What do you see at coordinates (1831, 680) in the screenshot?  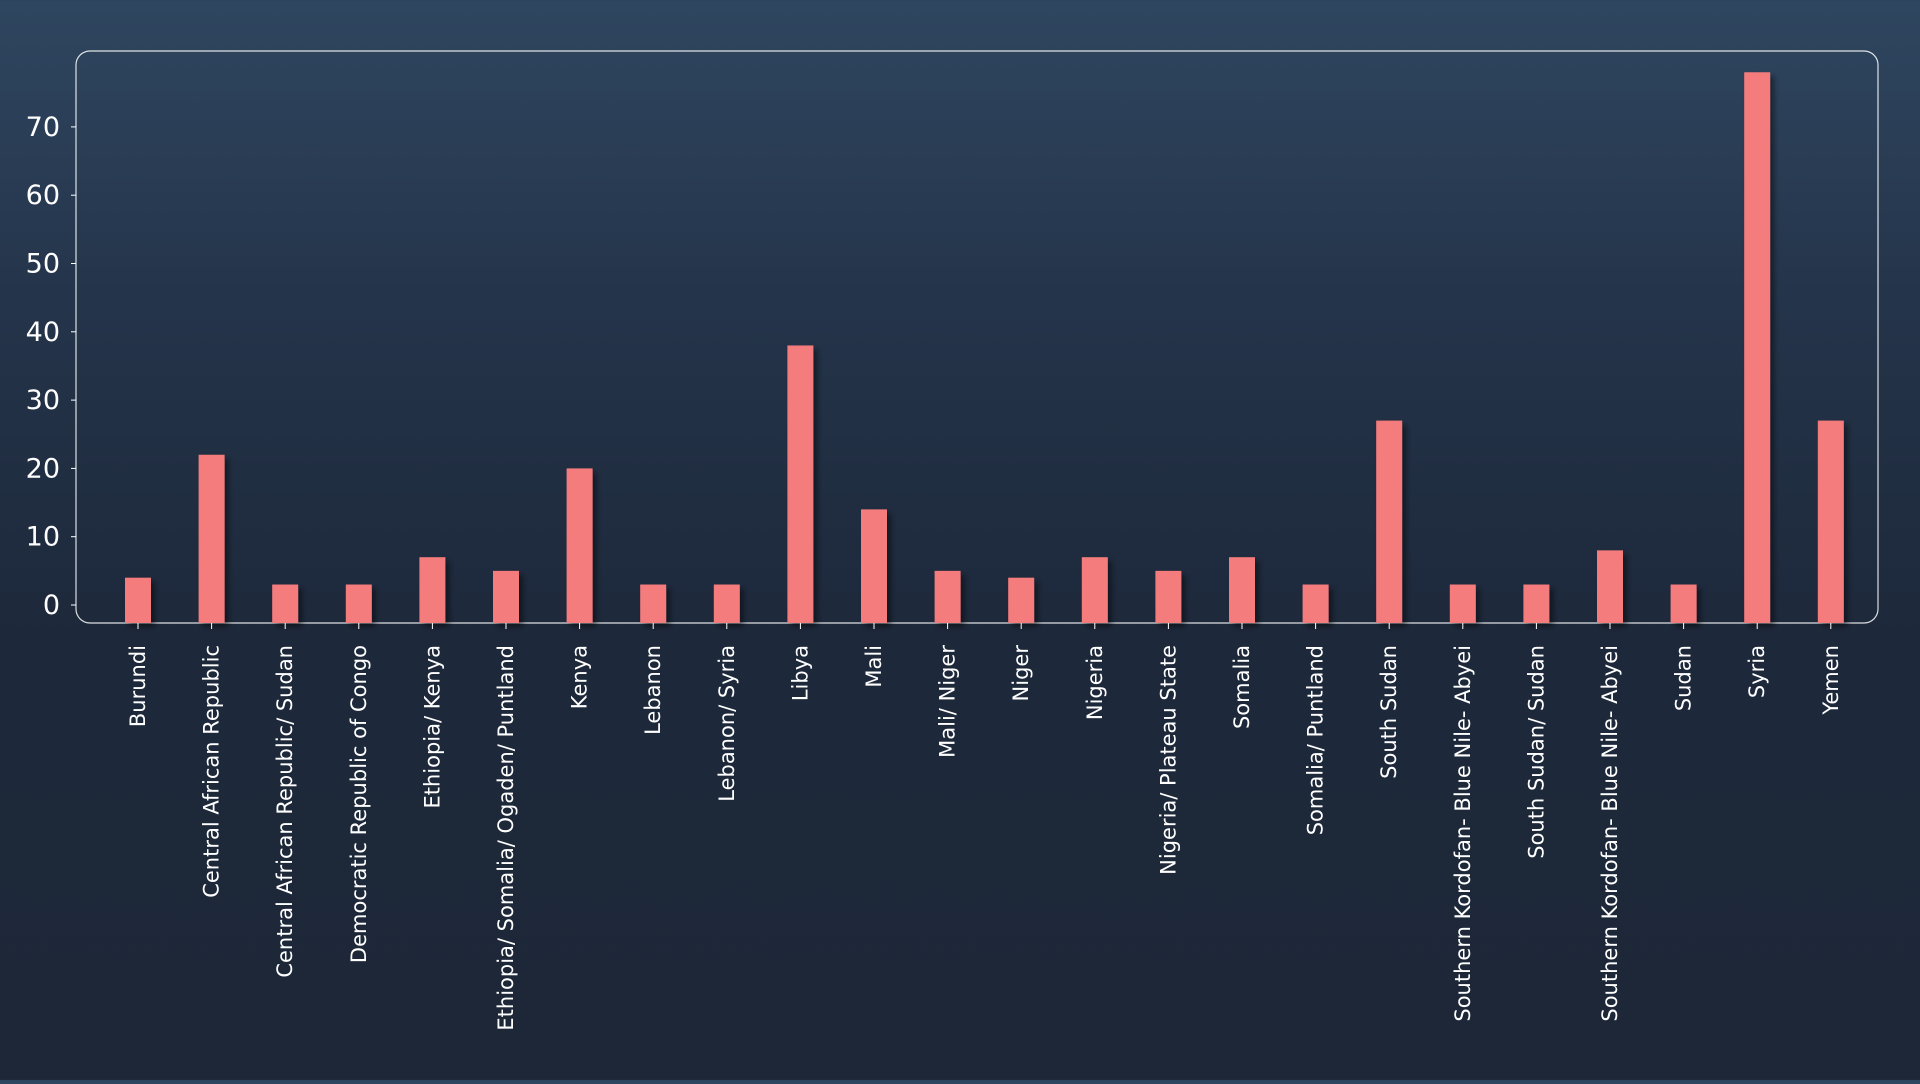 I see `x-tick-label: Yemen` at bounding box center [1831, 680].